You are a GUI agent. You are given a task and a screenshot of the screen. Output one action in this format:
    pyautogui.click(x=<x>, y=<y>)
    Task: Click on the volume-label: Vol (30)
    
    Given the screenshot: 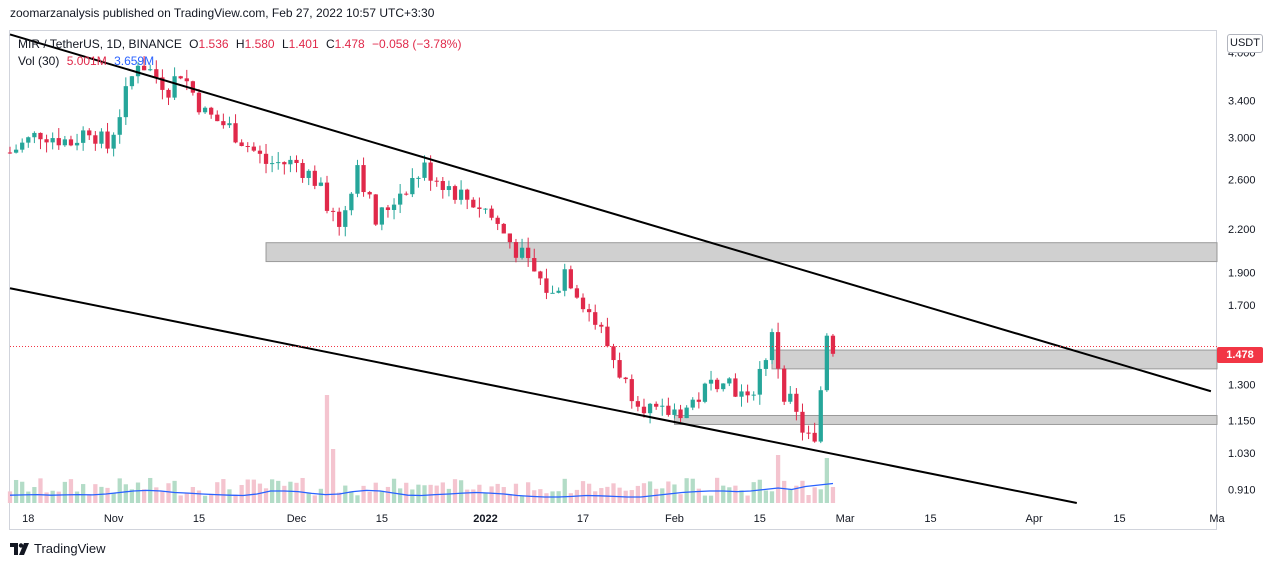 What is the action you would take?
    pyautogui.click(x=39, y=61)
    